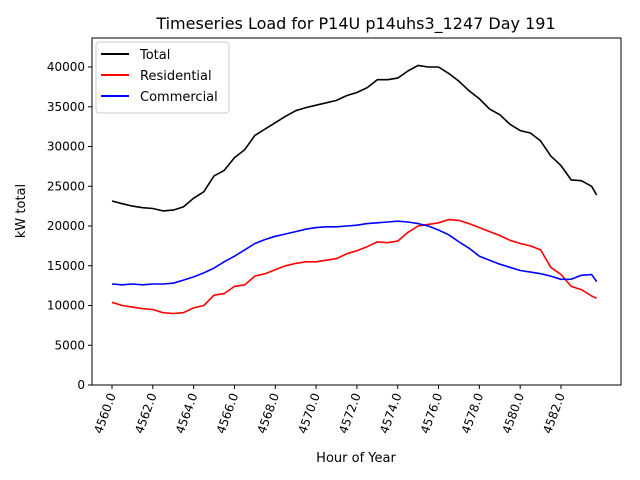  What do you see at coordinates (66, 67) in the screenshot?
I see `y-tick-label: 40000` at bounding box center [66, 67].